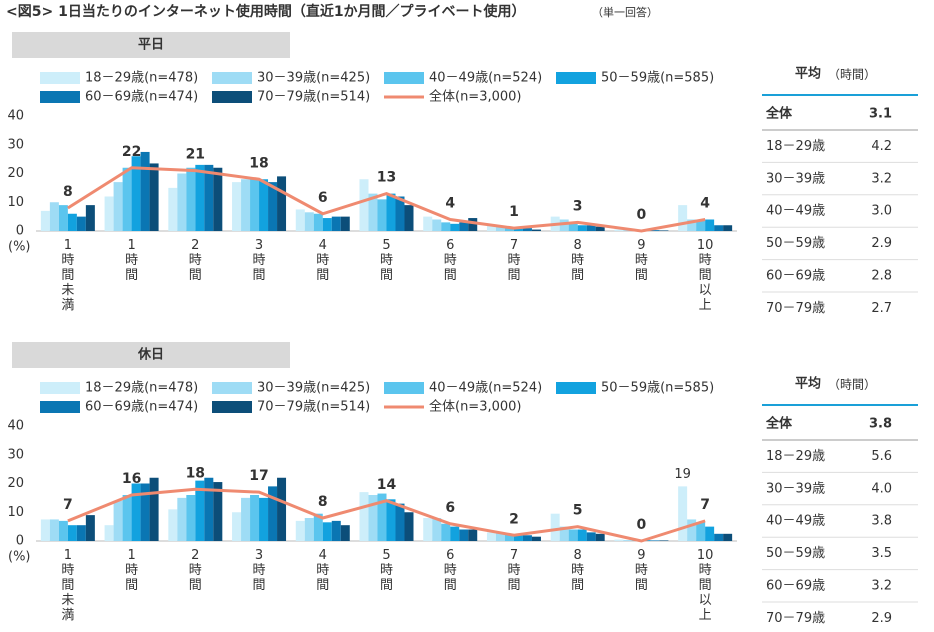 The height and width of the screenshot is (632, 934). Describe the element at coordinates (881, 586) in the screenshot. I see `table-value: 3.2` at that location.